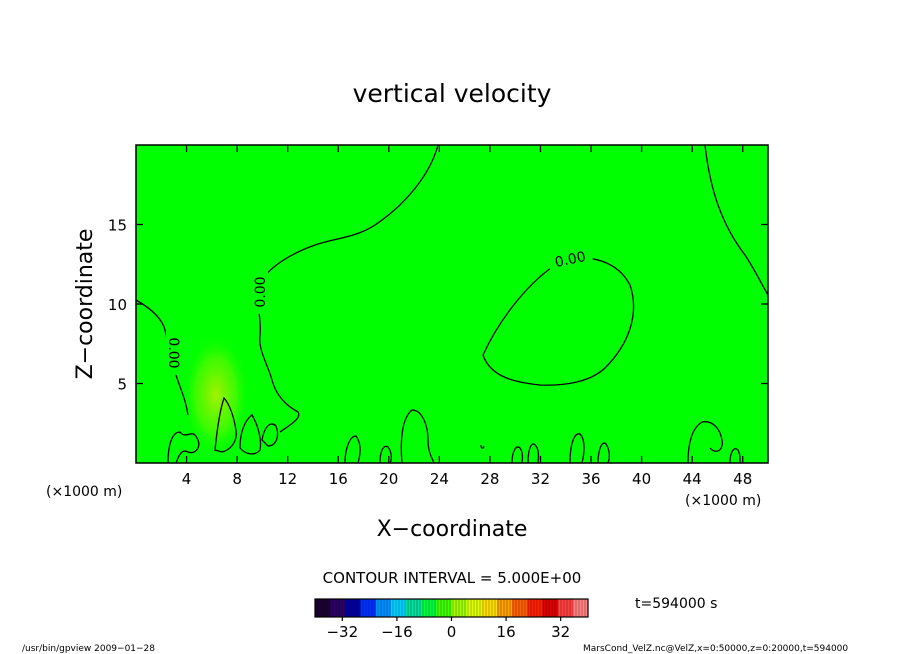  I want to click on contour-line-cell-n, so click(482, 446).